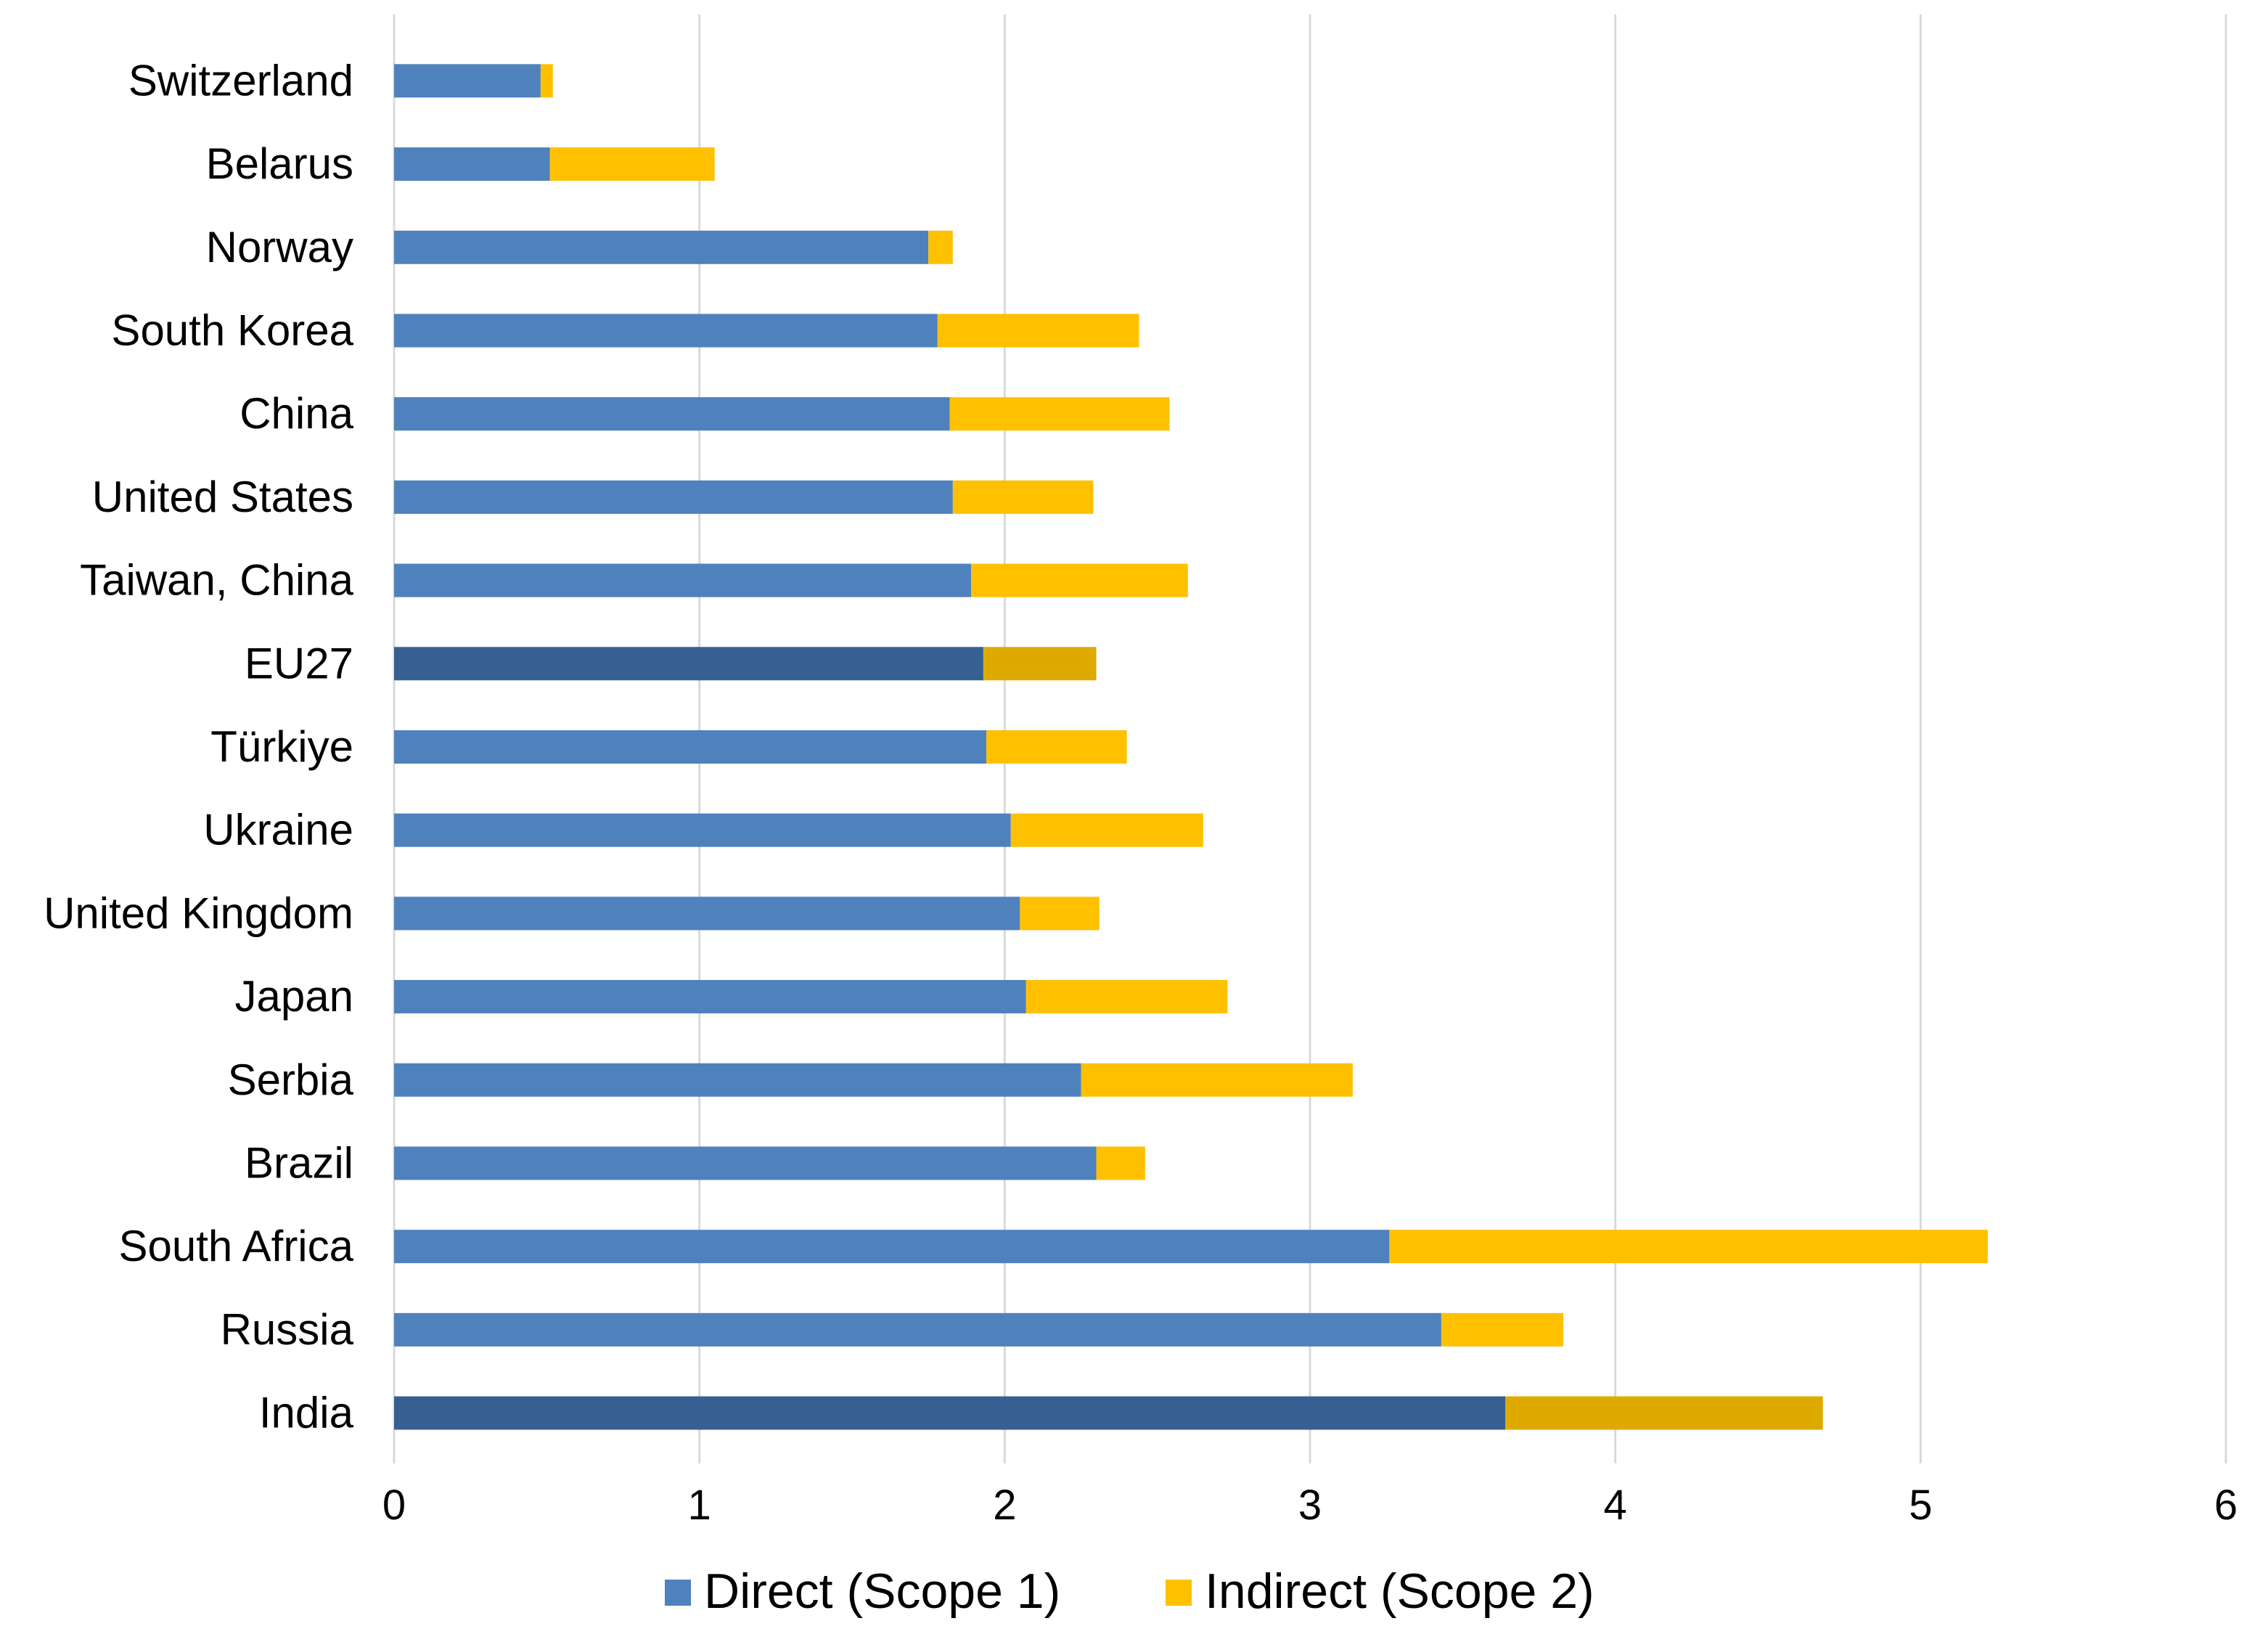  Describe the element at coordinates (279, 247) in the screenshot. I see `category-label: Norway` at that location.